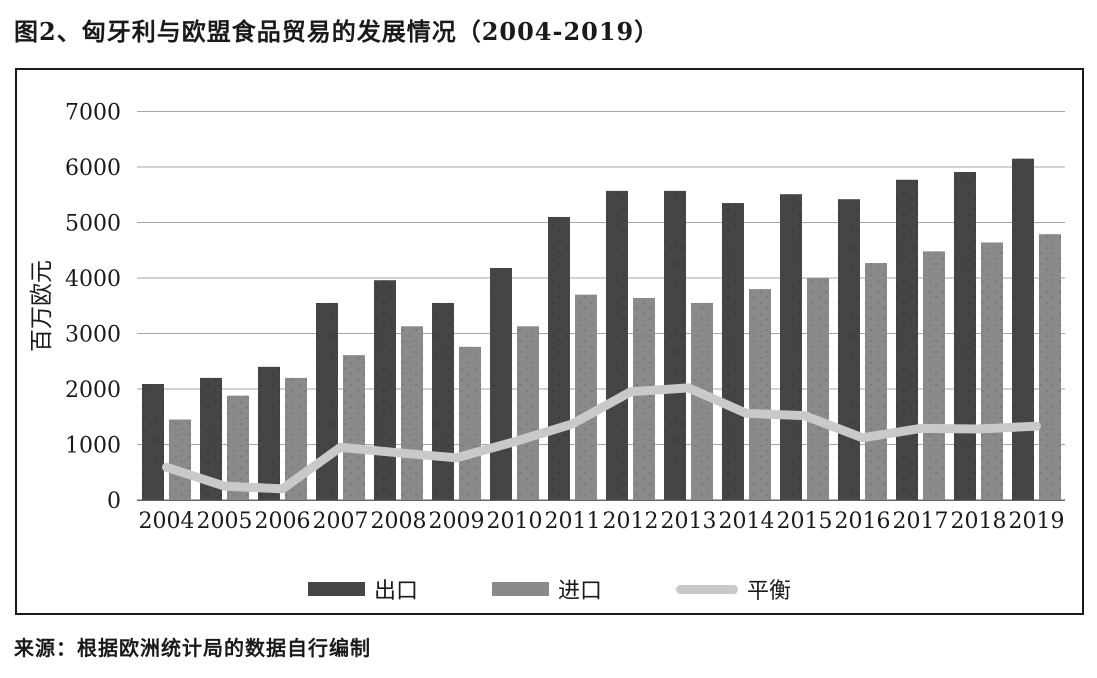 Image resolution: width=1097 pixels, height=678 pixels. What do you see at coordinates (631, 521) in the screenshot?
I see `x-axis-label-2012: 2012` at bounding box center [631, 521].